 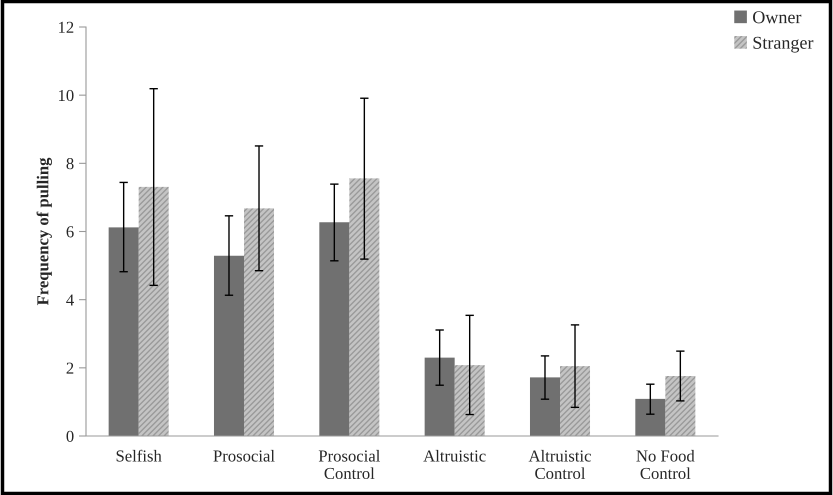 What do you see at coordinates (70, 436) in the screenshot?
I see `y-tick-label: 0` at bounding box center [70, 436].